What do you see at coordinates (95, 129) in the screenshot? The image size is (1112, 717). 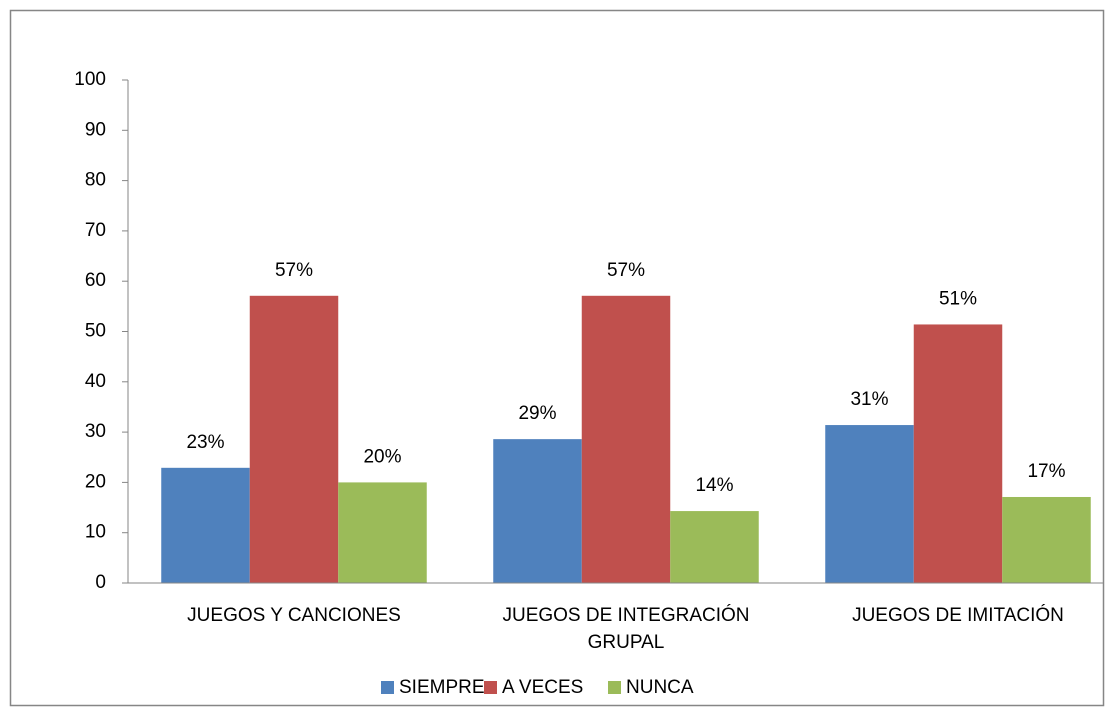 I see `y-tick-label: 90` at bounding box center [95, 129].